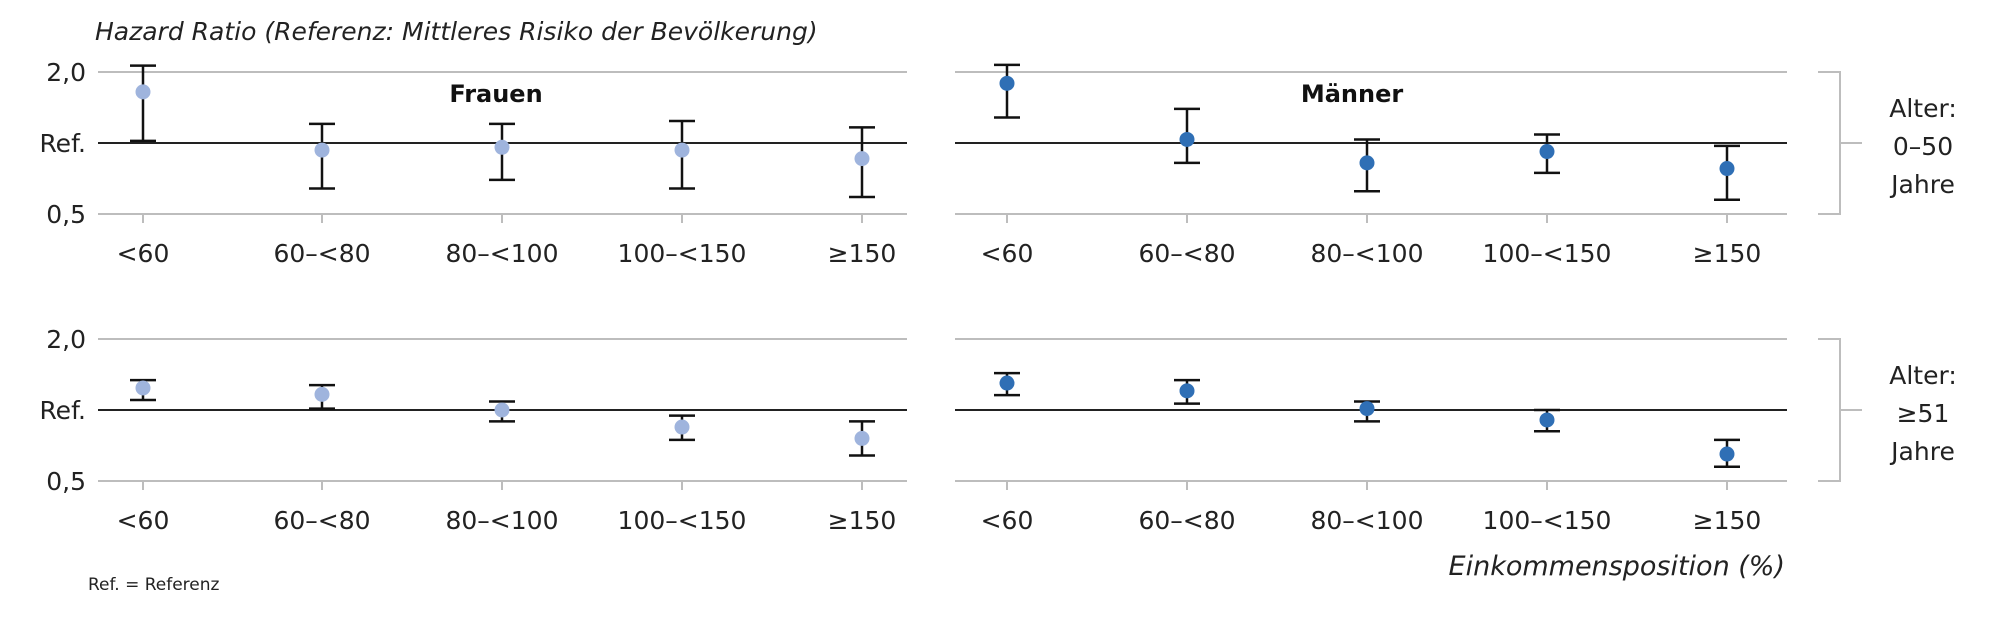 This screenshot has width=1991, height=625. Describe the element at coordinates (1923, 413) in the screenshot. I see `age-group-label: ≥51` at that location.